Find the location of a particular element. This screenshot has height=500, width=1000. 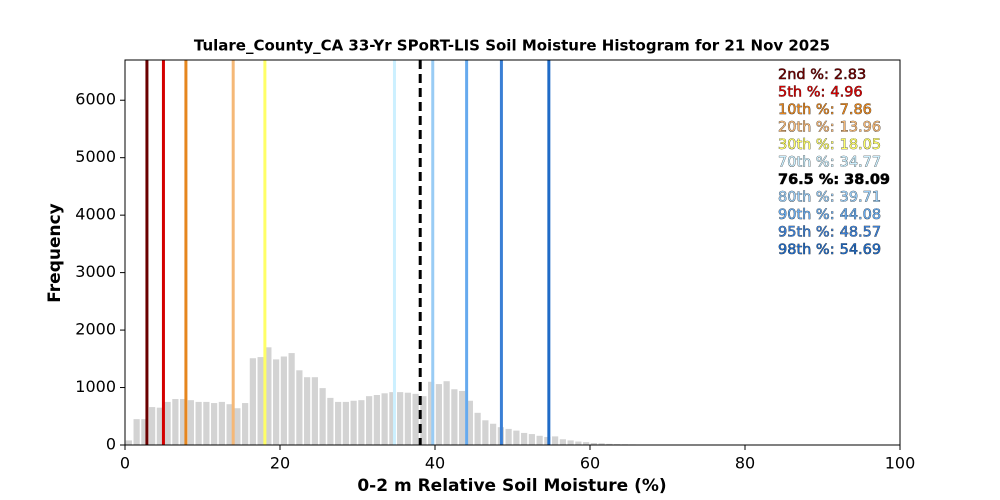

x-tick-label: 40 is located at coordinates (435, 463).